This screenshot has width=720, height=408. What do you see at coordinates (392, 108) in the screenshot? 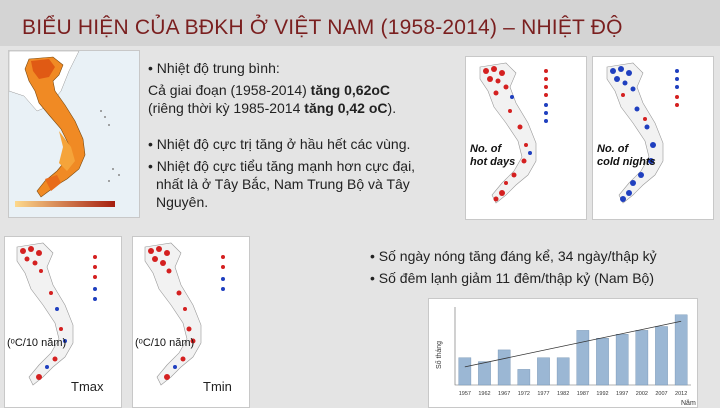
I see `avg-temp-line2-suffix: ).` at bounding box center [392, 108].